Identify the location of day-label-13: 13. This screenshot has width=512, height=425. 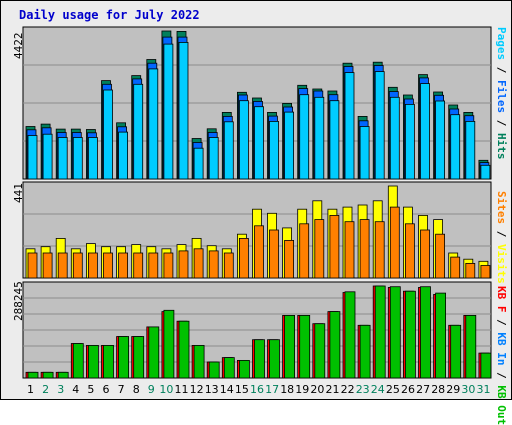
(211, 389).